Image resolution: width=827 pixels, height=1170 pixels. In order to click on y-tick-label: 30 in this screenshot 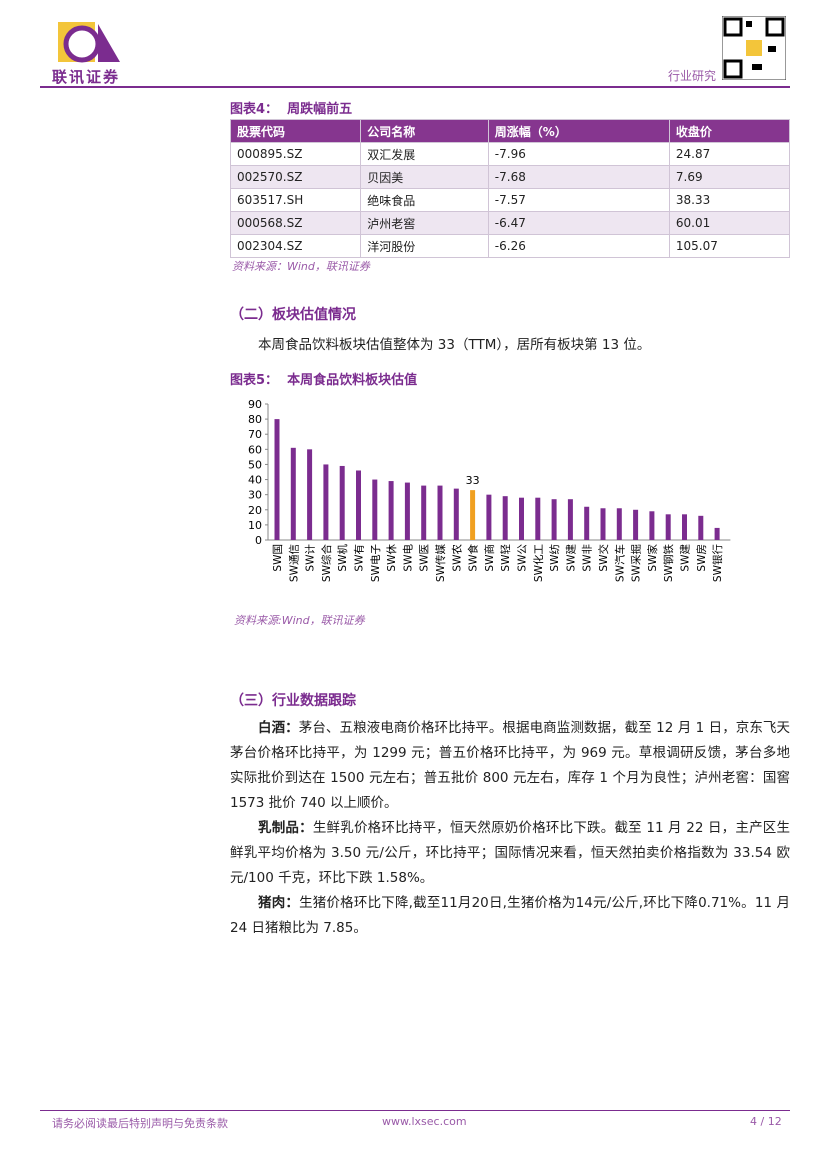, I will do `click(255, 495)`.